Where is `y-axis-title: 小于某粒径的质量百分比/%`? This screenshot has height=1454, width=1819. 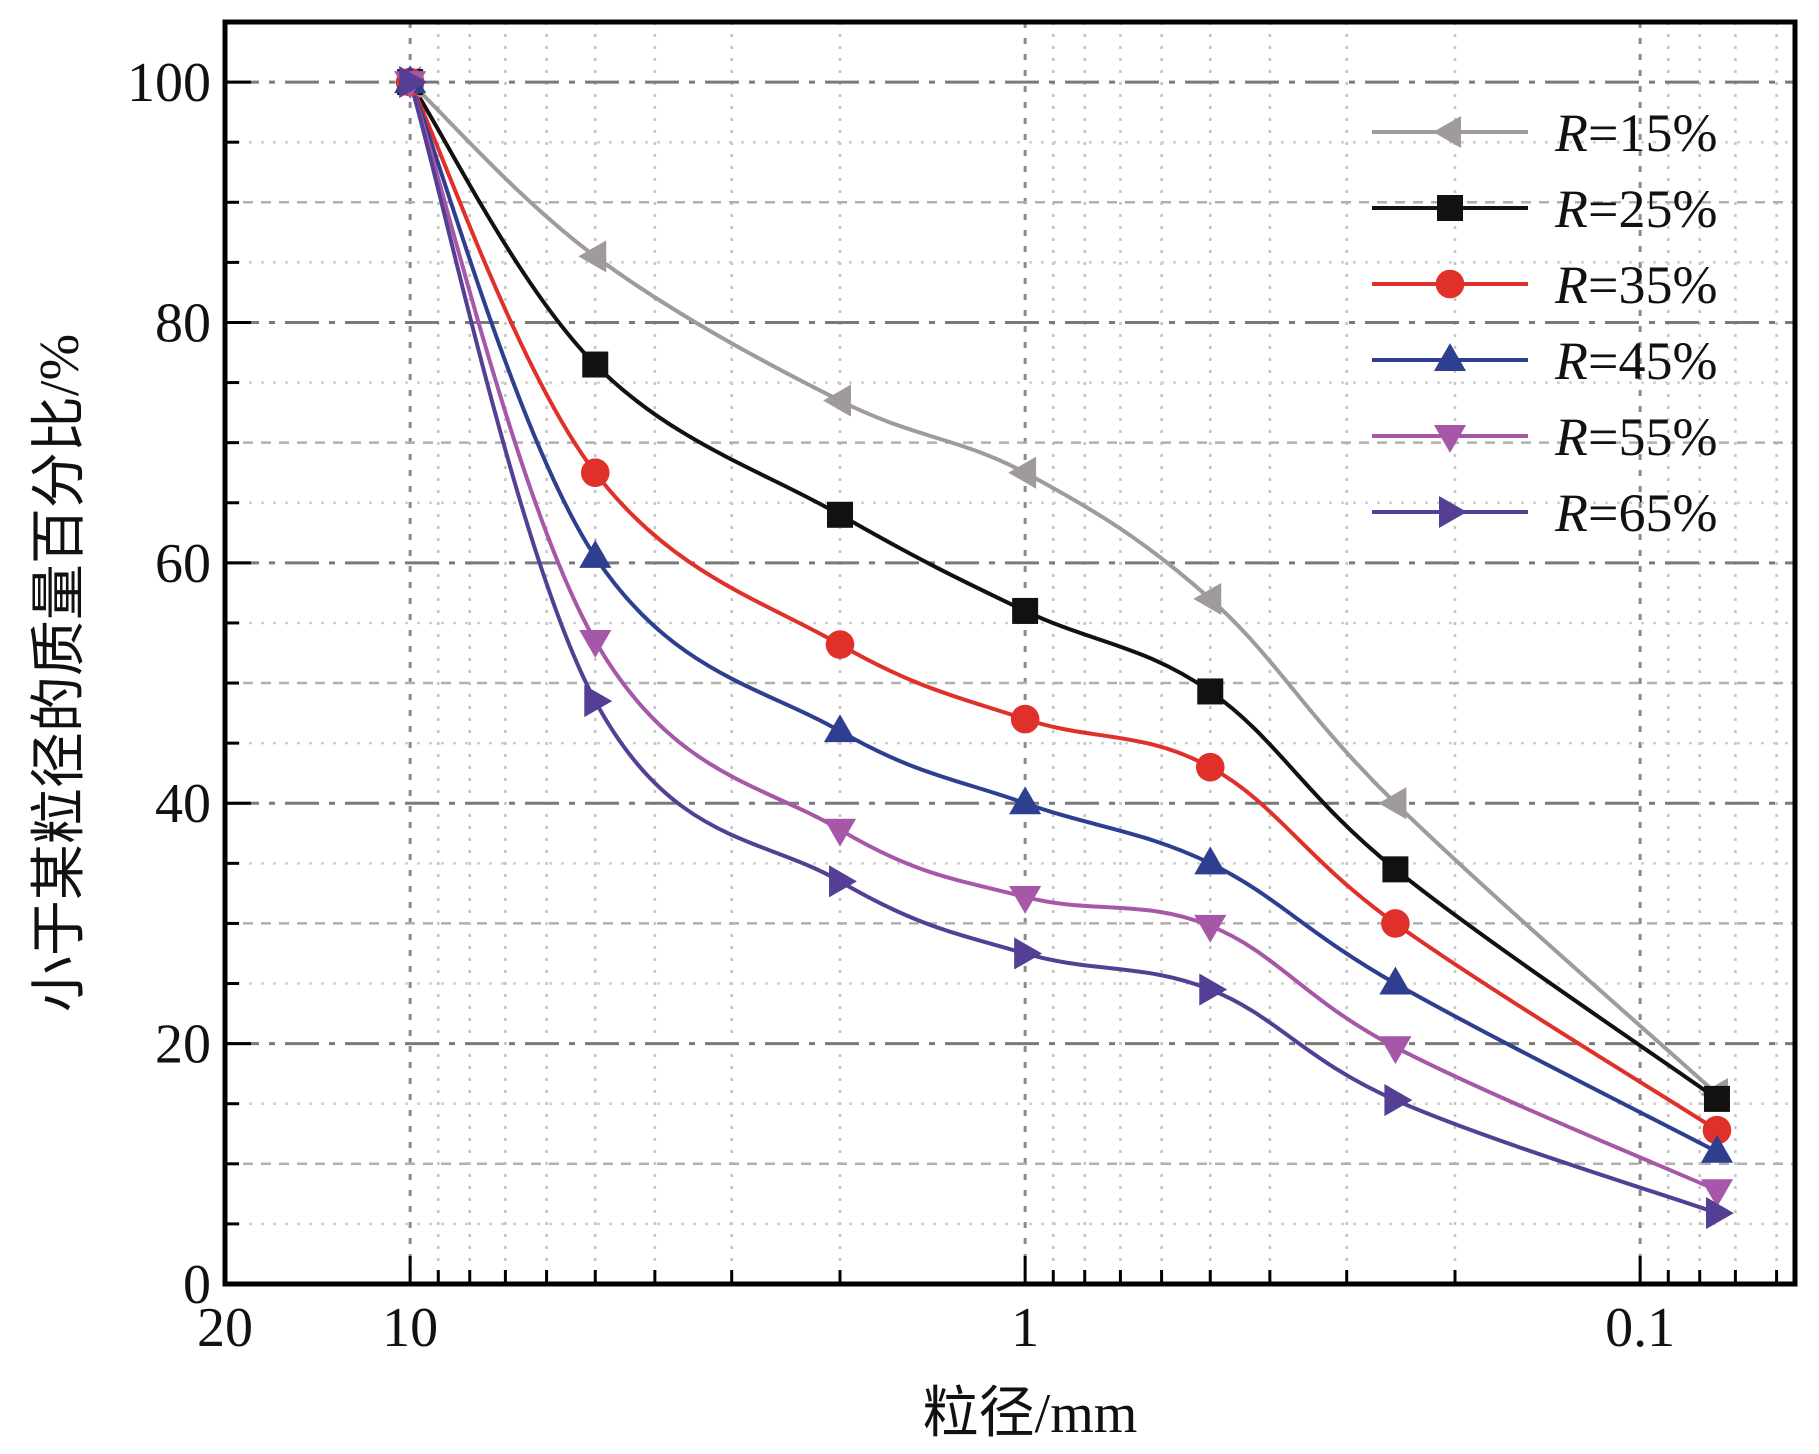 y-axis-title: 小于某粒径的质量百分比/% is located at coordinates (60, 673).